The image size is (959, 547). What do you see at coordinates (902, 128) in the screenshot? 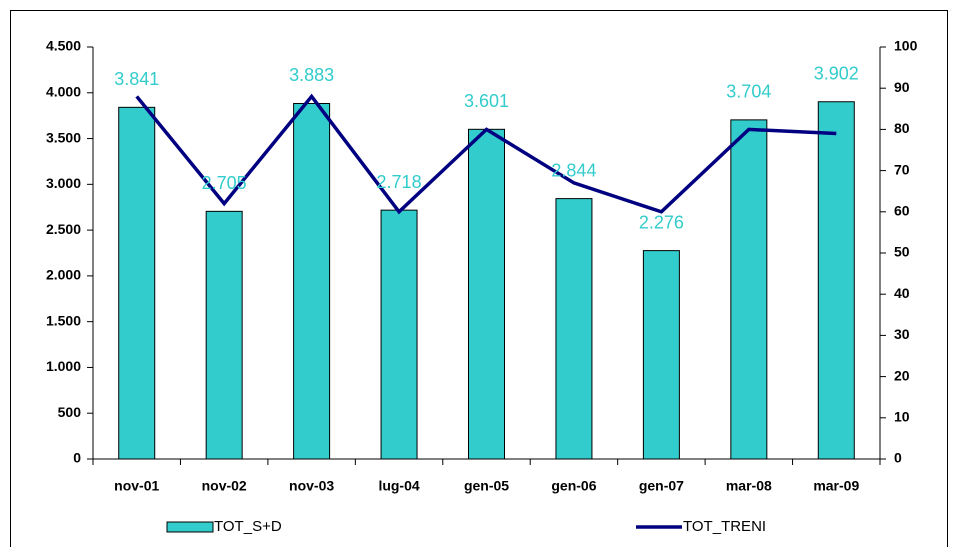
I see `y2-tick-label: 80` at bounding box center [902, 128].